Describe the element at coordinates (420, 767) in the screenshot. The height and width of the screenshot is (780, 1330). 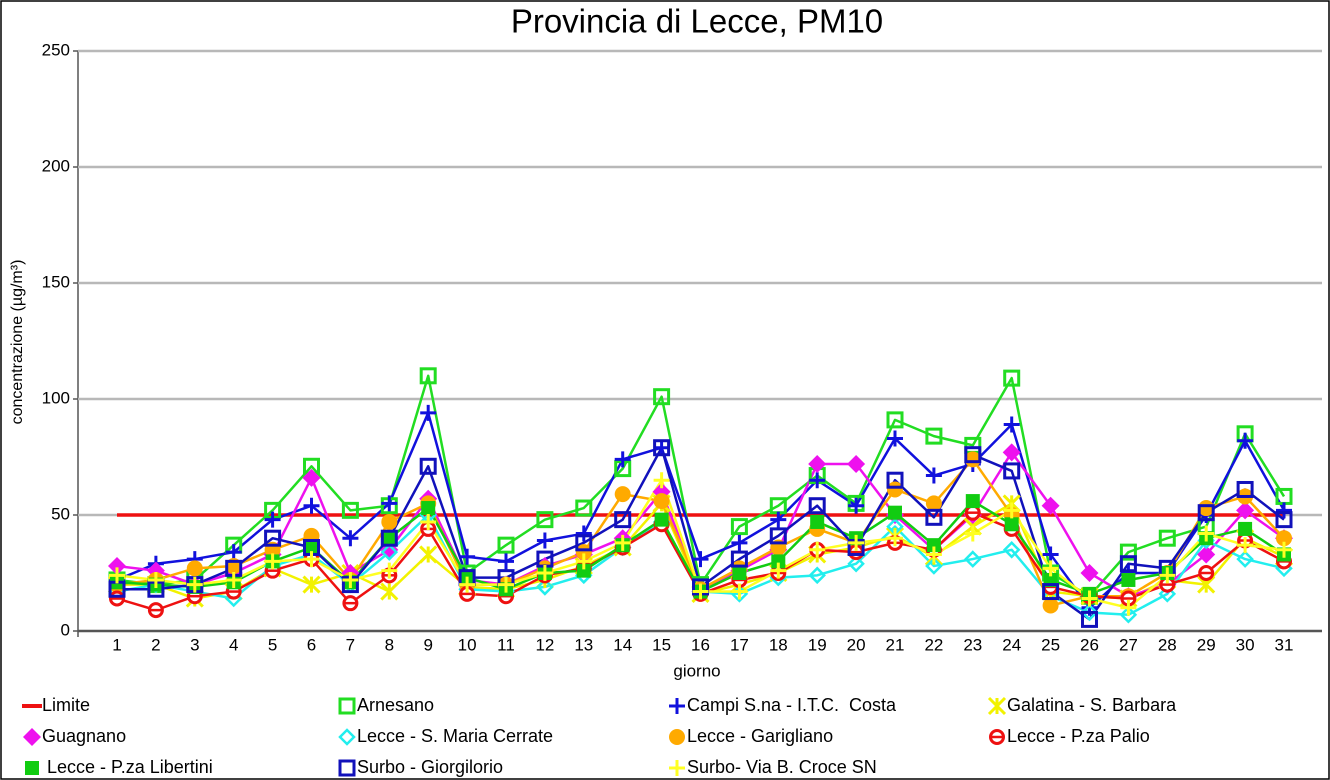
I see `legend-entry: Surbo - Giorgilorio` at that location.